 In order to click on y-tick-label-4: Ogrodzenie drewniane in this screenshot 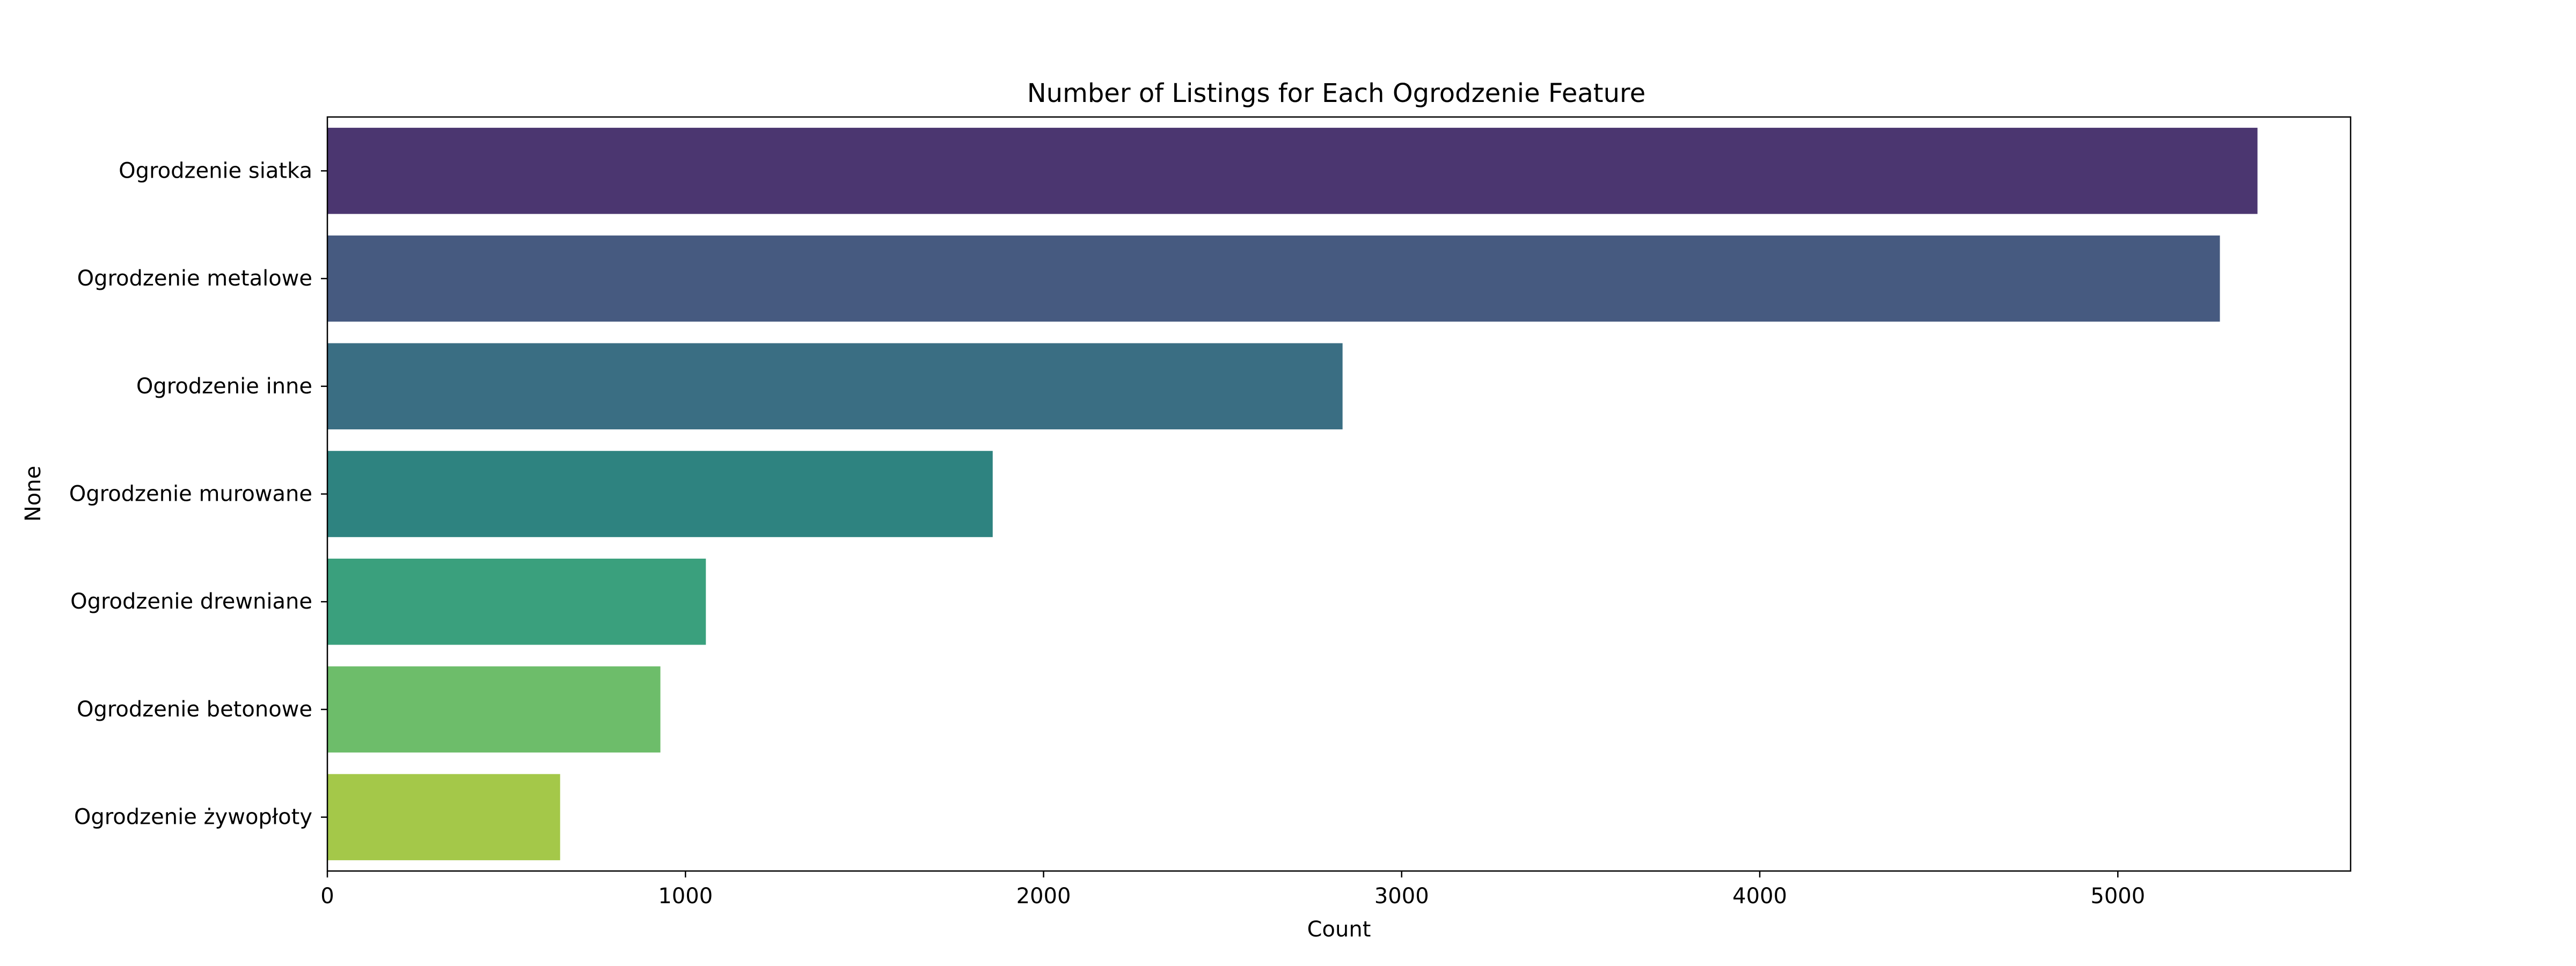, I will do `click(191, 601)`.